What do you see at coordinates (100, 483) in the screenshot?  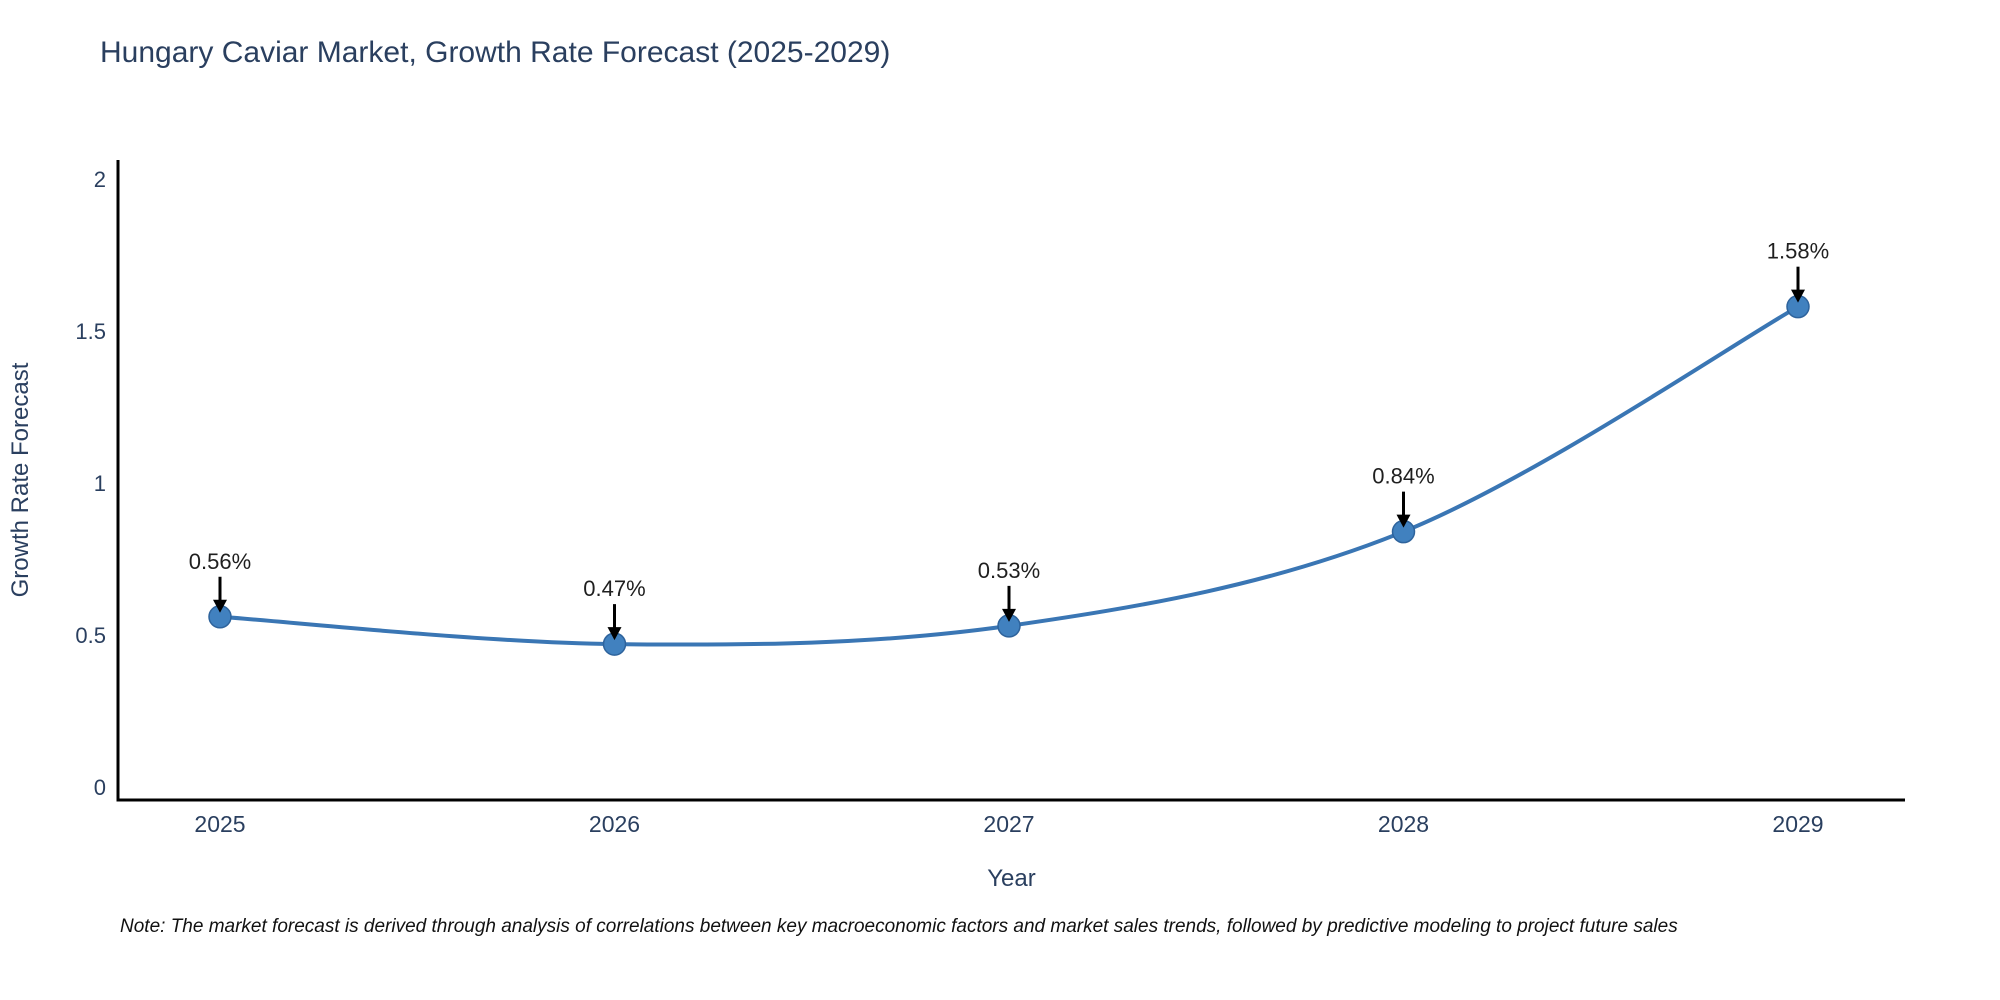 I see `y-tick-label: 1` at bounding box center [100, 483].